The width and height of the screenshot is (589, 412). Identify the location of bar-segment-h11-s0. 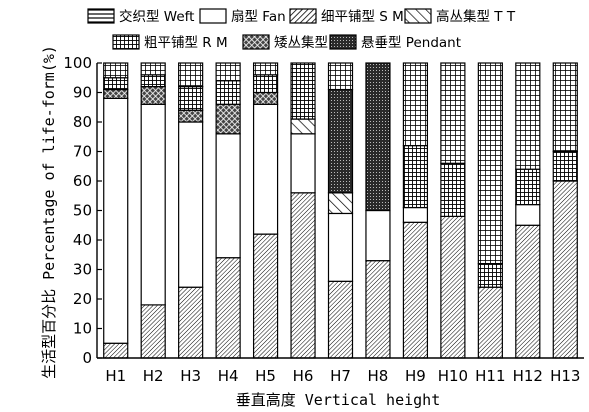
(490, 322).